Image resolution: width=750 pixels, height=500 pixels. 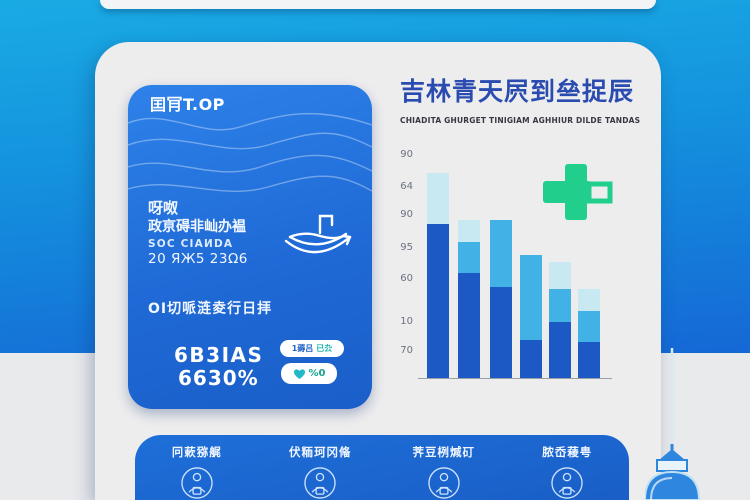 What do you see at coordinates (210, 309) in the screenshot?
I see `panel-mid-line: OI切哌涟夌行日拝` at bounding box center [210, 309].